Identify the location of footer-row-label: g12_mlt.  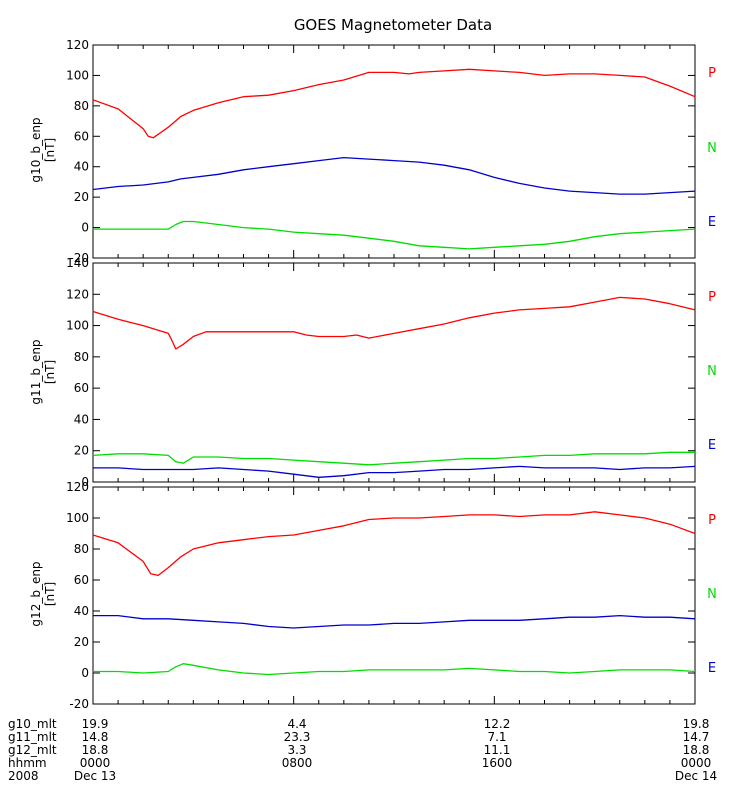
(32, 750).